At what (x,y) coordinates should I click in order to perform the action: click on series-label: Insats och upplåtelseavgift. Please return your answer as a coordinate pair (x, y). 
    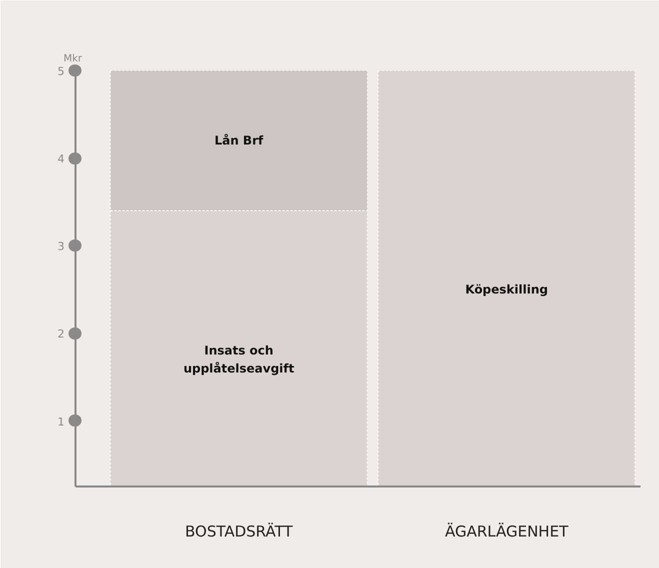
    Looking at the image, I should click on (238, 359).